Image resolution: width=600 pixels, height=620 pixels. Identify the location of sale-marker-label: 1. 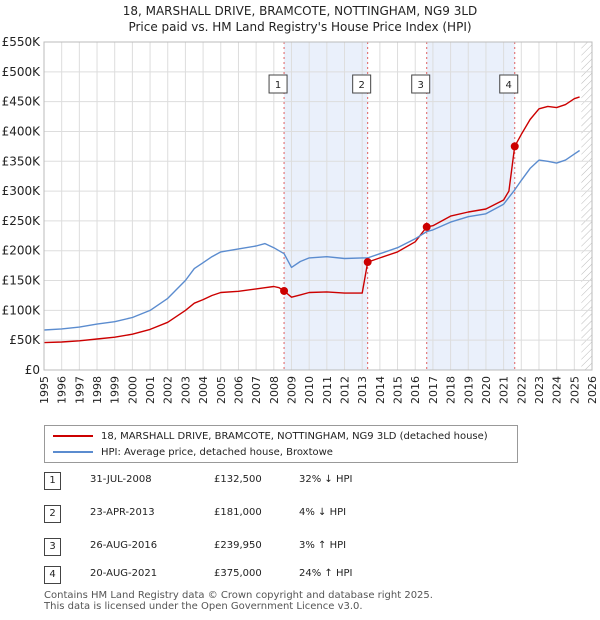
(278, 85).